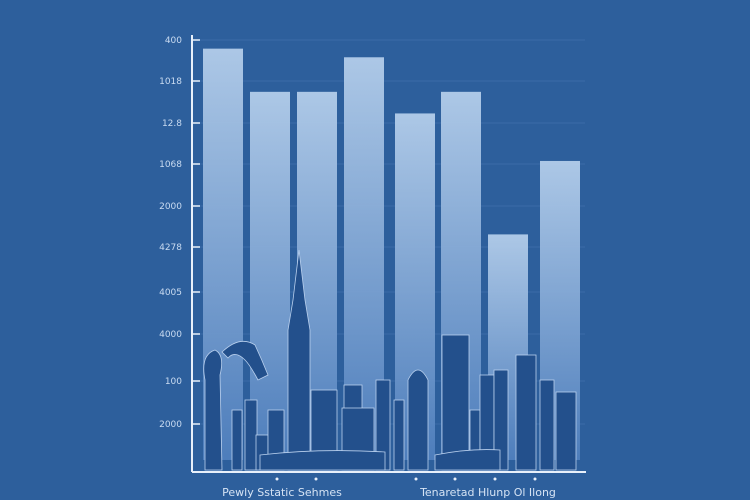 The width and height of the screenshot is (750, 500). Describe the element at coordinates (172, 124) in the screenshot. I see `y-tick-label: 12.8` at that location.